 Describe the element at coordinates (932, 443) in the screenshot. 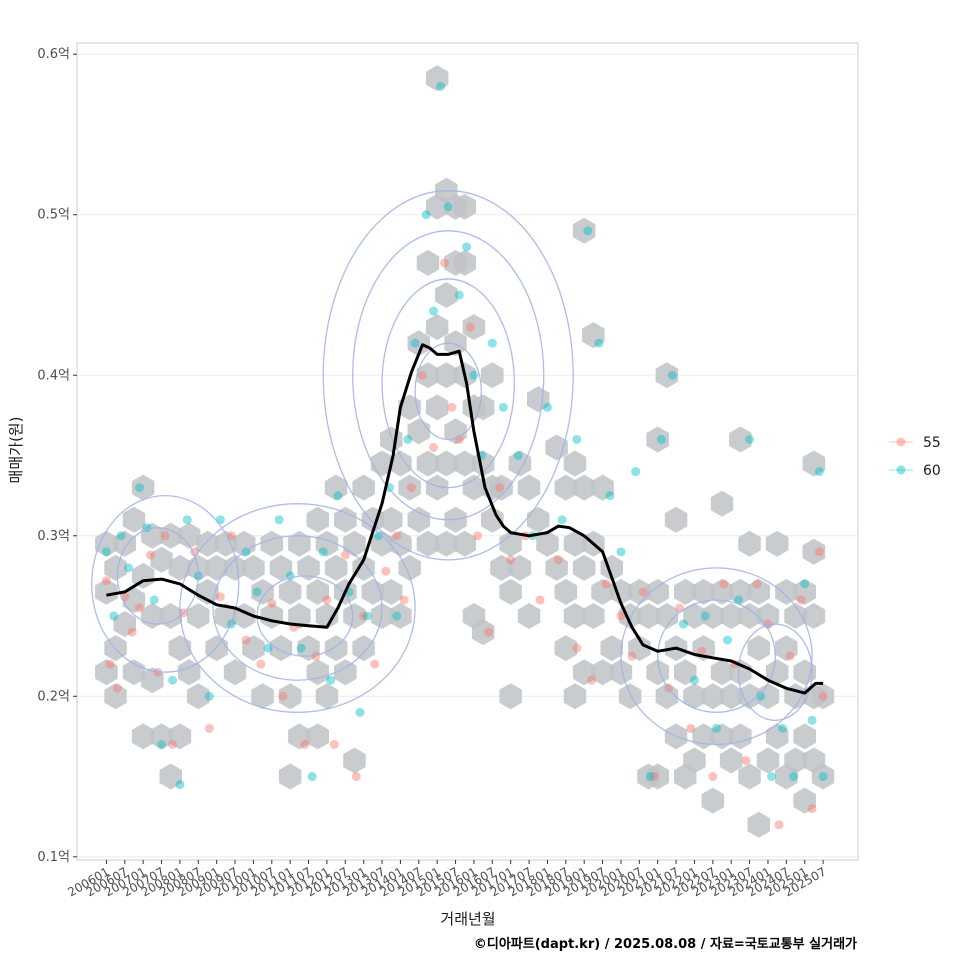

I see `legend-label-55: 55` at that location.